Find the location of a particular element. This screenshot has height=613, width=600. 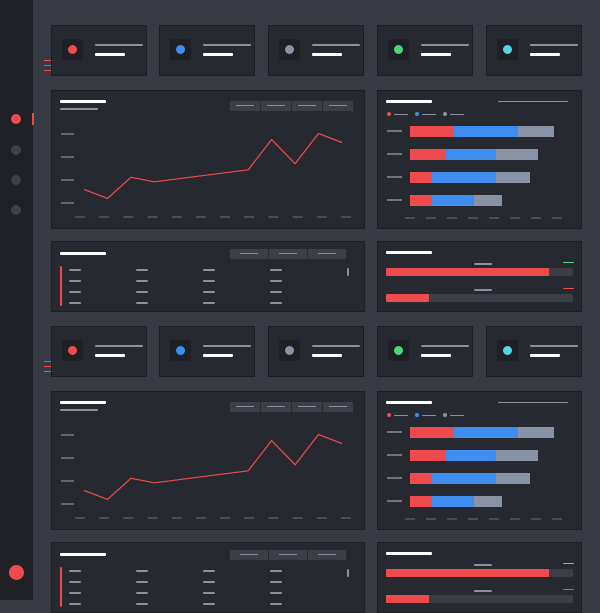

stacked-bar-chart is located at coordinates (474, 172).